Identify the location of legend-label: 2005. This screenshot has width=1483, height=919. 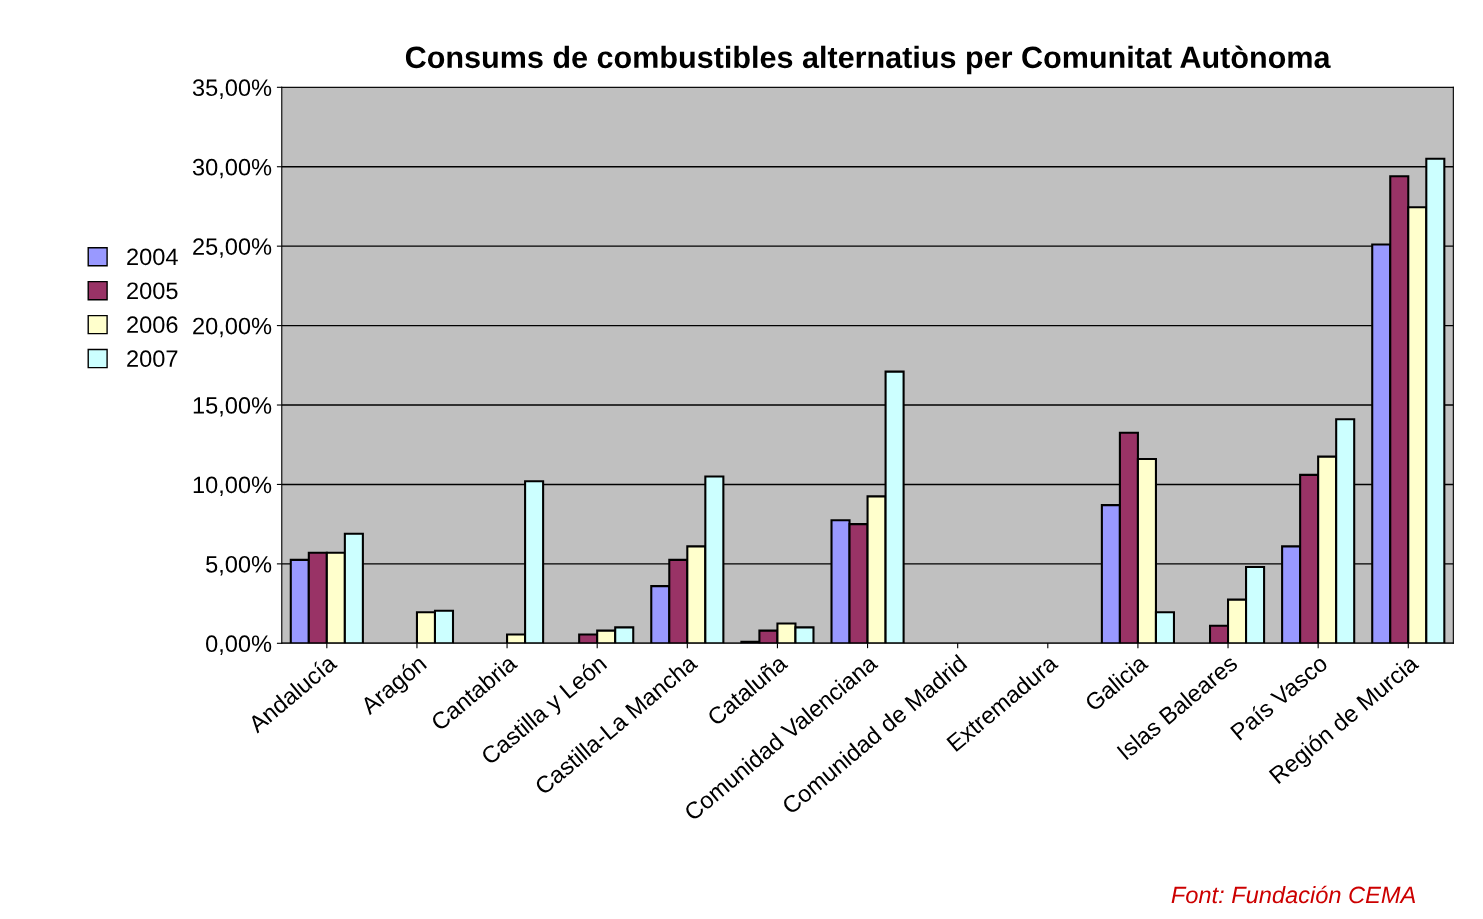
(152, 291).